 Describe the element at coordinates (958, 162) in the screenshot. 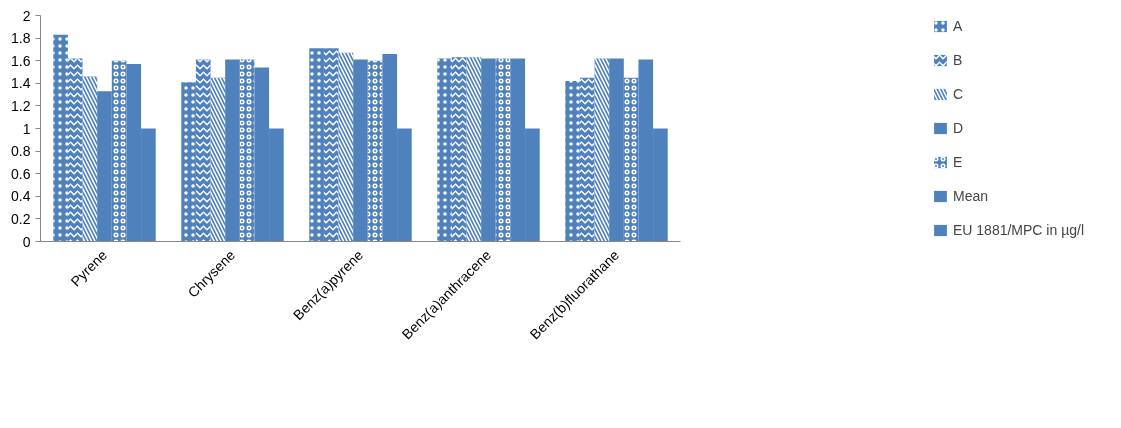

I see `legend-label: E` at that location.